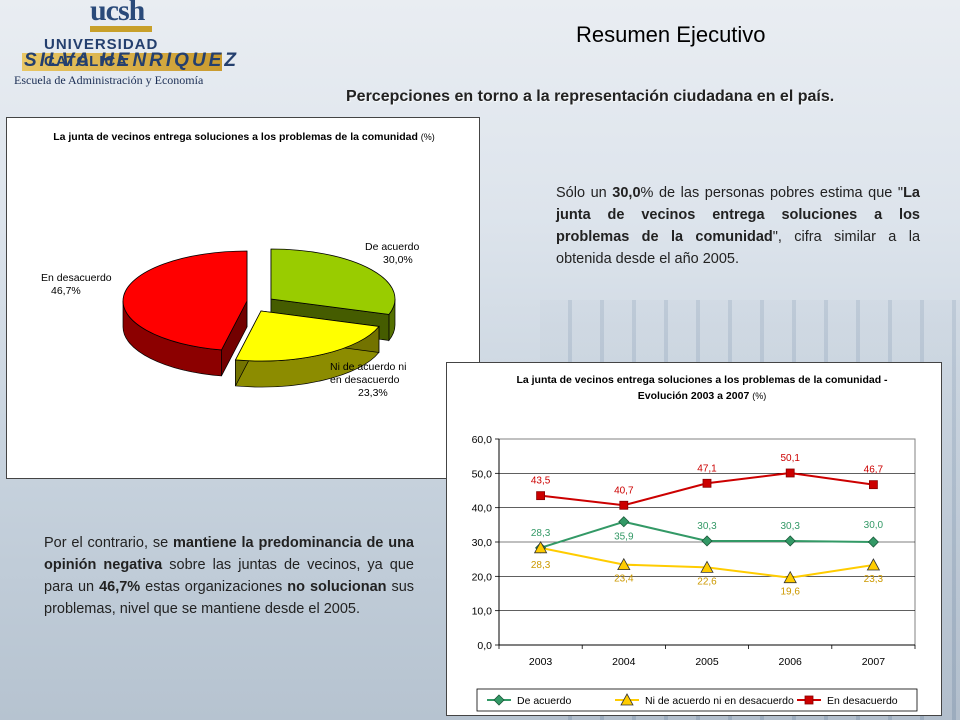  I want to click on data-label: 19,6, so click(790, 592).